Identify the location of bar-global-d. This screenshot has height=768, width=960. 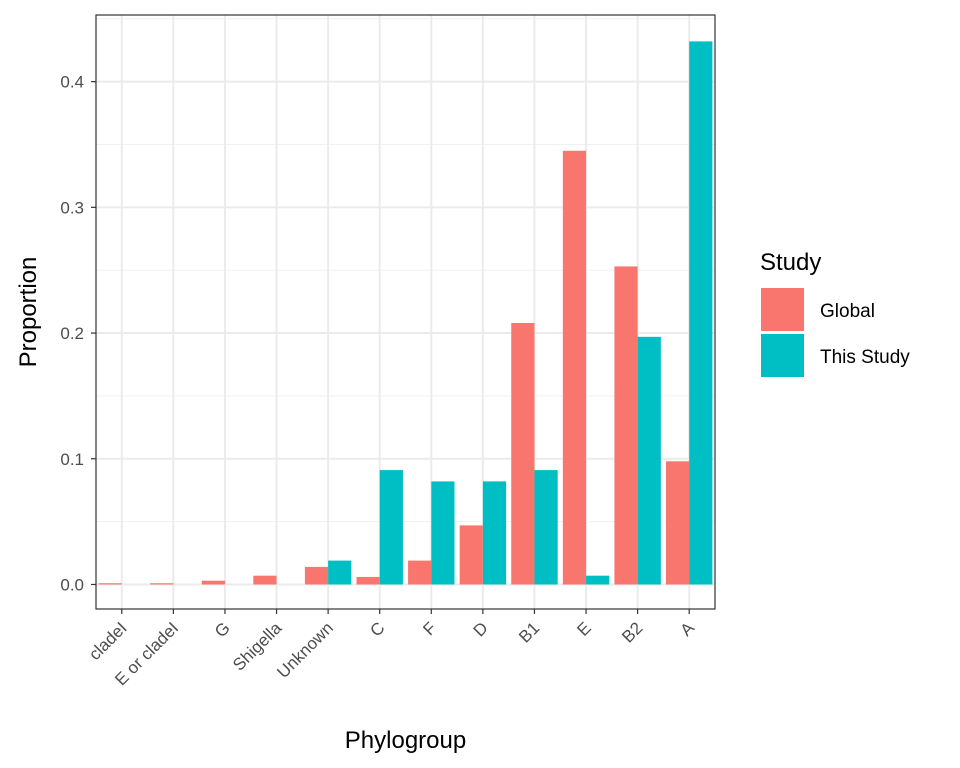
(471, 555).